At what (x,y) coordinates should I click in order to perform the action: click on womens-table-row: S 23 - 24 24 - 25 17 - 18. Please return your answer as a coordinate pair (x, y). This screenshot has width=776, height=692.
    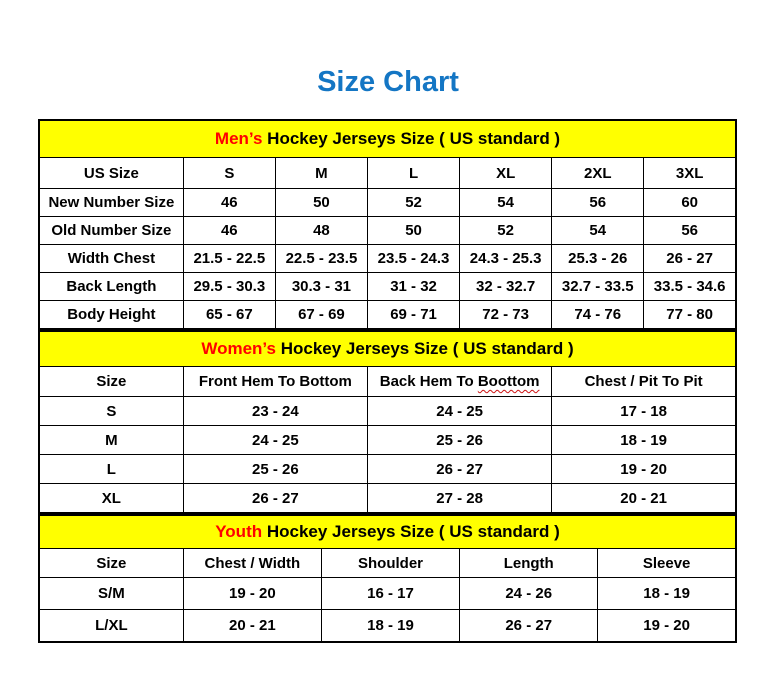
    Looking at the image, I should click on (387, 411).